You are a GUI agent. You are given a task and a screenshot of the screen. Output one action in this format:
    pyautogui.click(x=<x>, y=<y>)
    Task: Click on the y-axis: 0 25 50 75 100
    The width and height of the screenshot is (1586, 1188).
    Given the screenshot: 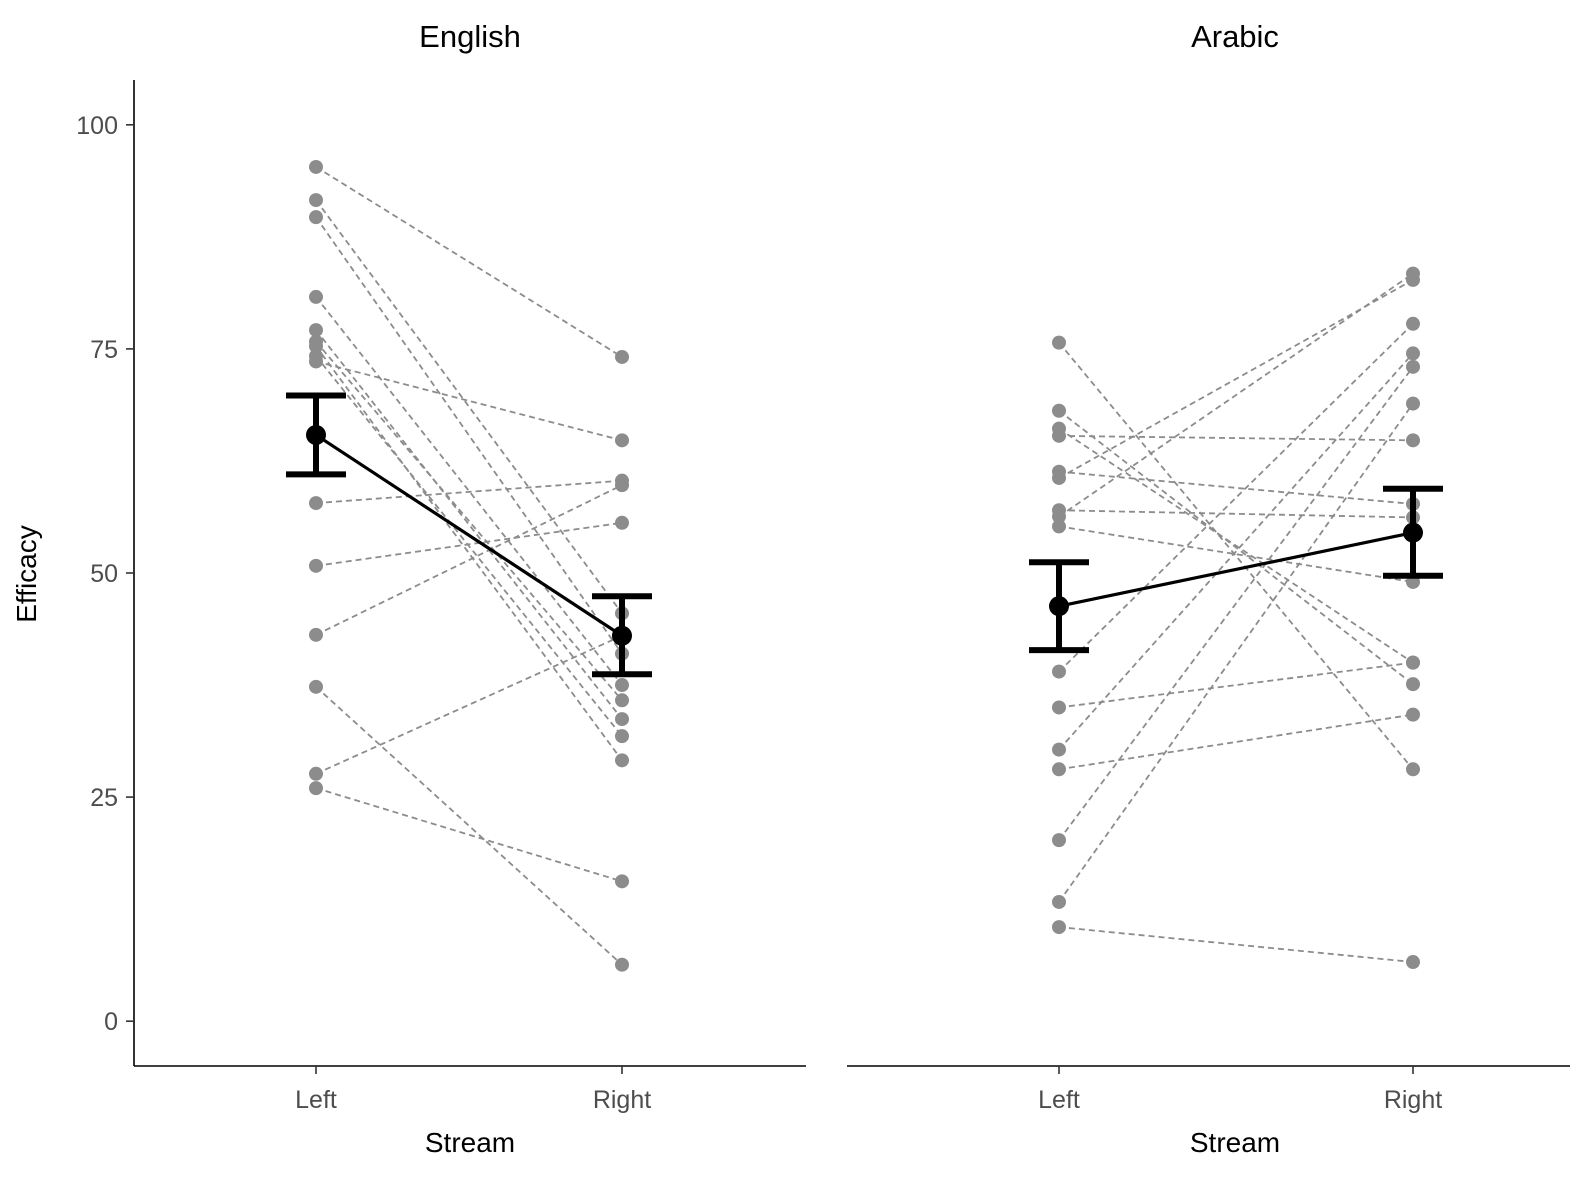 What is the action you would take?
    pyautogui.click(x=105, y=573)
    